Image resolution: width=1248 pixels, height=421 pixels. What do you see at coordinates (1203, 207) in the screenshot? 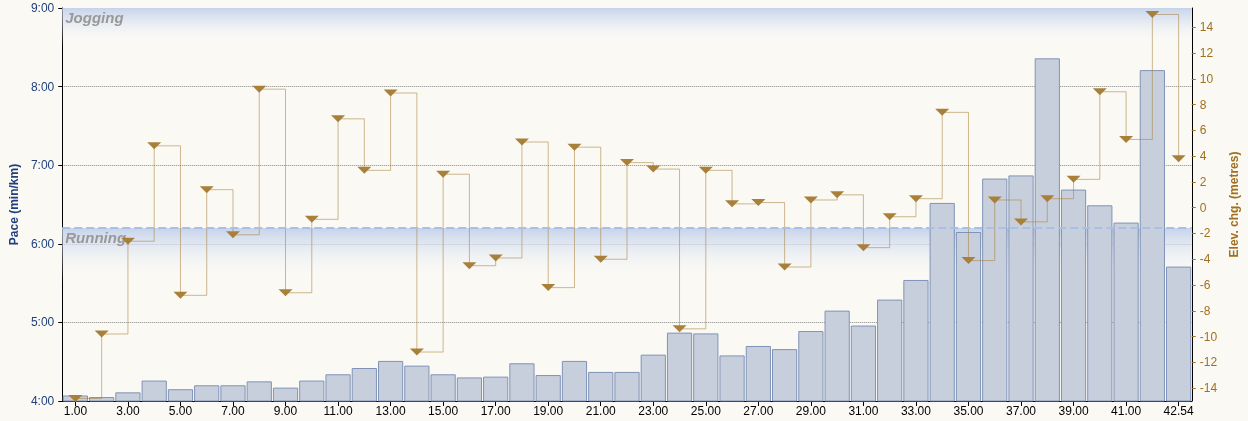
I see `y2-tick-label: 0` at bounding box center [1203, 207].